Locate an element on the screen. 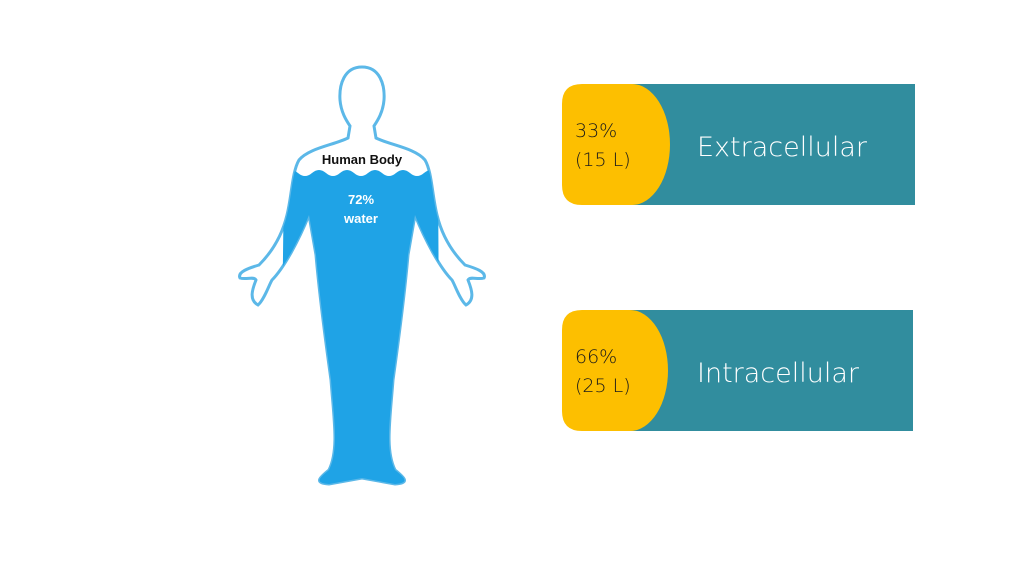 The width and height of the screenshot is (1024, 576). water-percent: 72% is located at coordinates (361, 199).